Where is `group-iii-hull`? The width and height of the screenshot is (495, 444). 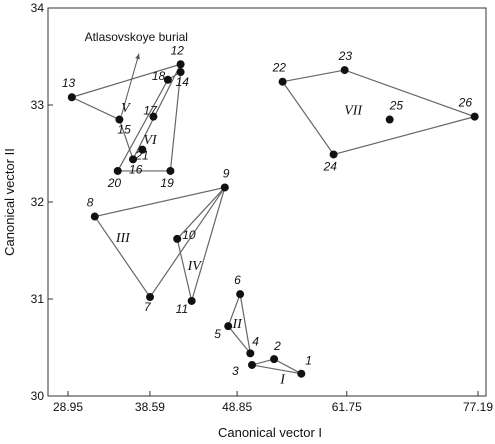 group-iii-hull is located at coordinates (160, 242).